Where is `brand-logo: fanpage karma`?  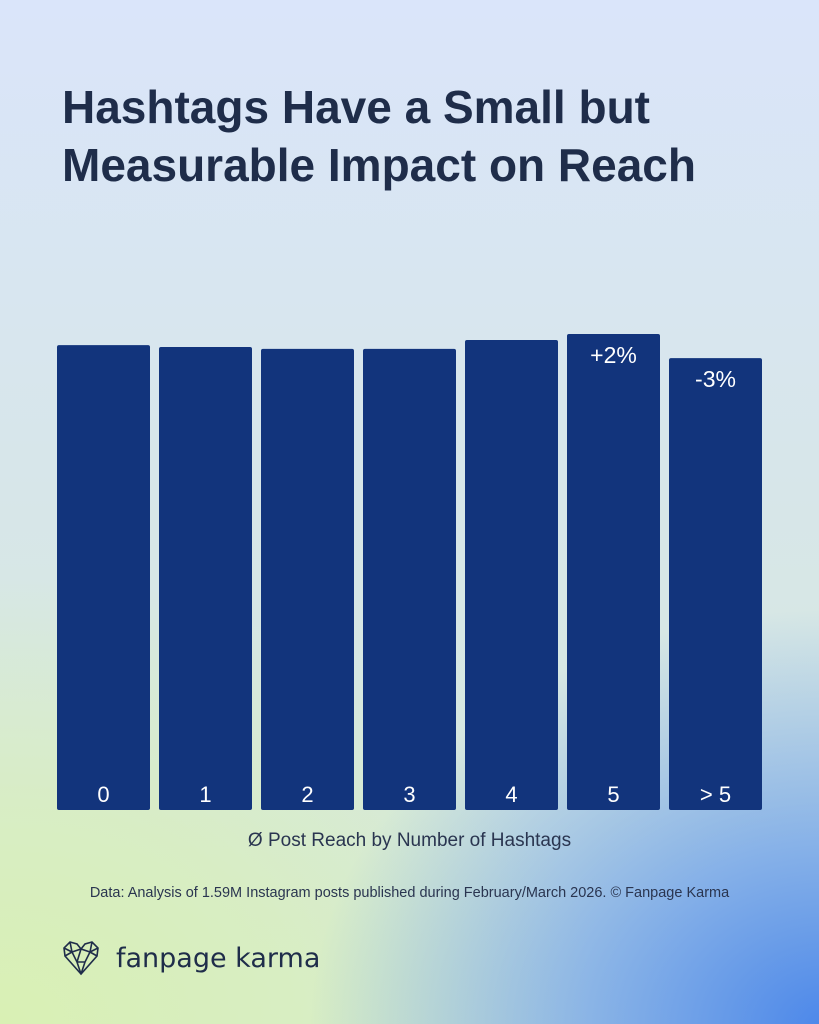 brand-logo: fanpage karma is located at coordinates (191, 958).